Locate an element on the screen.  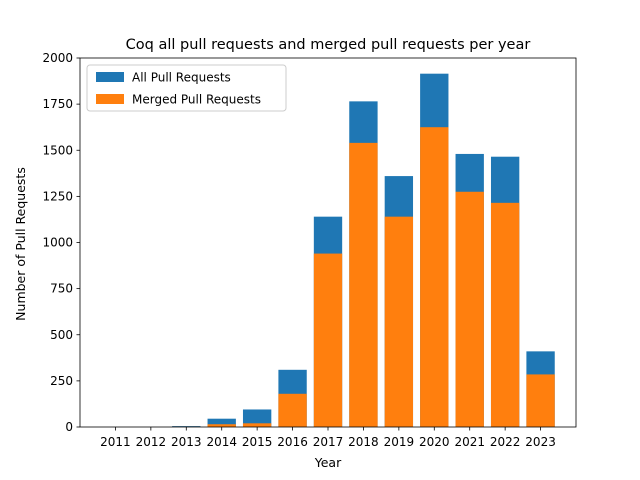
legend-box is located at coordinates (186, 88).